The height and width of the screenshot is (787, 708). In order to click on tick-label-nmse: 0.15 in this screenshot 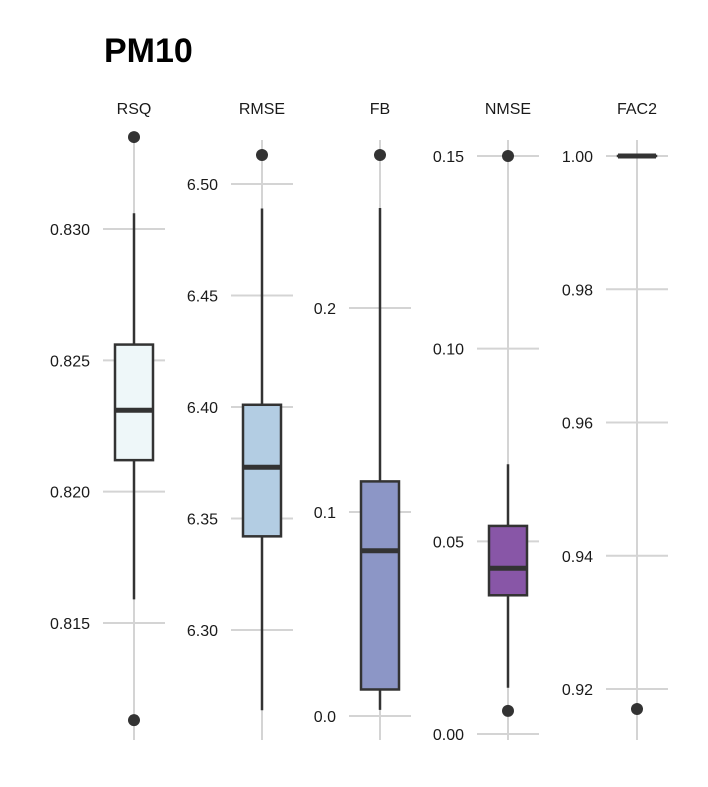, I will do `click(448, 157)`.